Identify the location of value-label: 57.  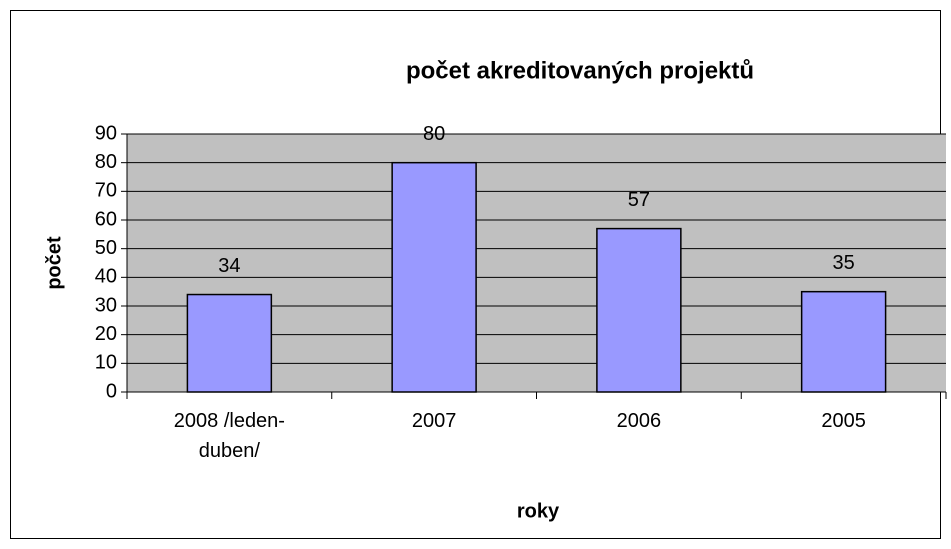
(639, 200).